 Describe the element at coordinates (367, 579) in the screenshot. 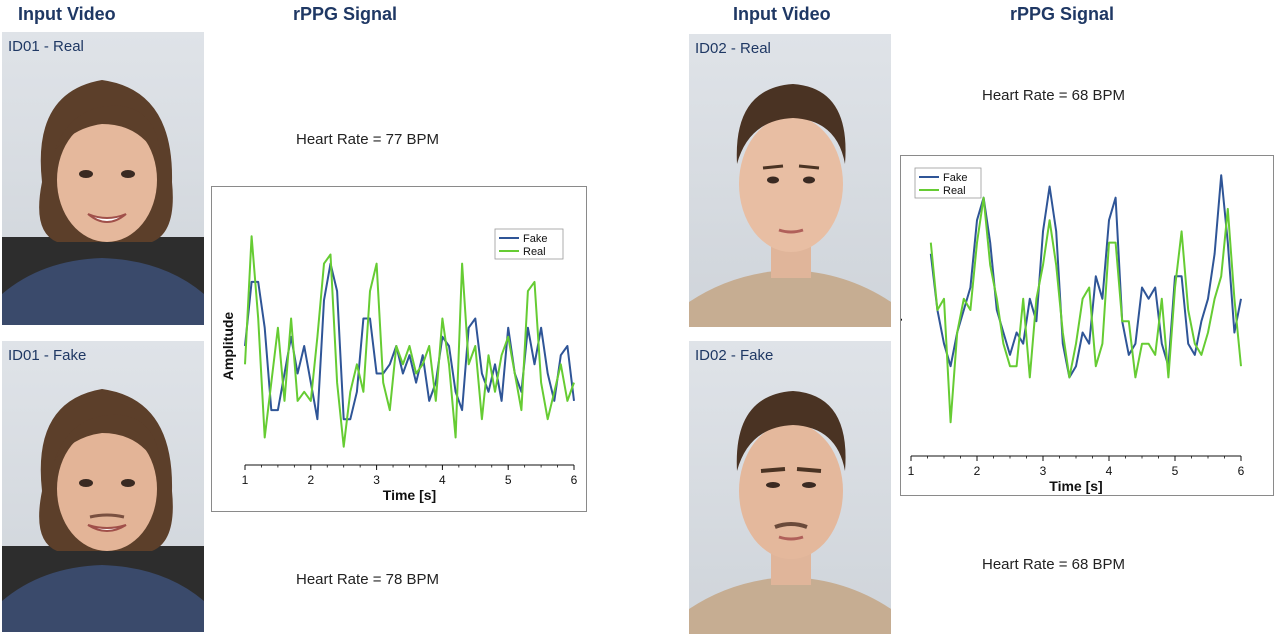

I see `heart-rate-bottom: Heart Rate = 78 BPM` at that location.